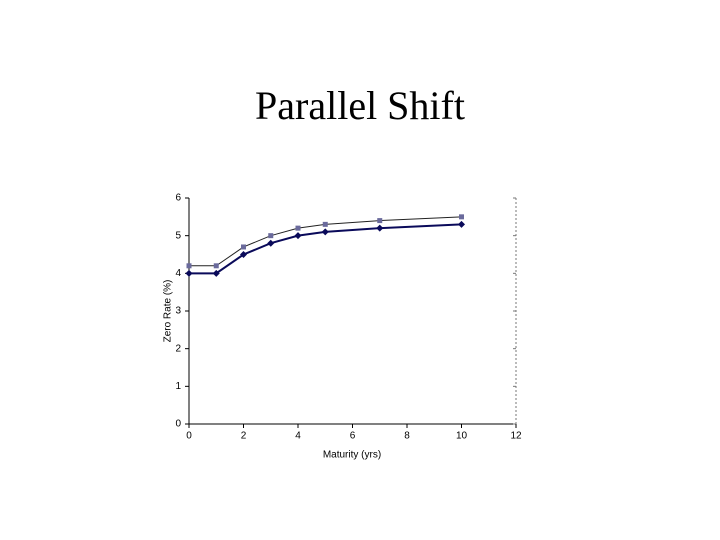  What do you see at coordinates (168, 311) in the screenshot?
I see `y-axis-label: Zero Rate (%)` at bounding box center [168, 311].